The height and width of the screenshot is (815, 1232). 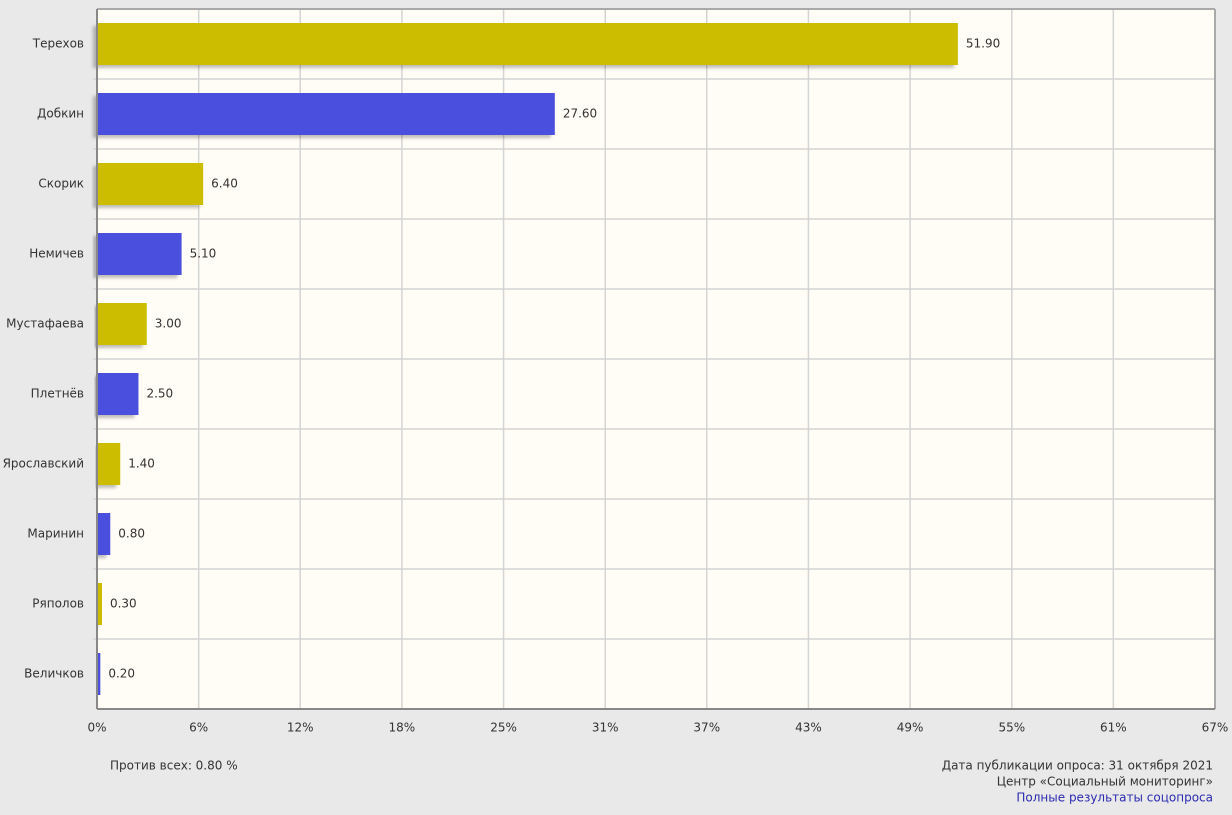 What do you see at coordinates (121, 674) in the screenshot?
I see `value-label: 0.20` at bounding box center [121, 674].